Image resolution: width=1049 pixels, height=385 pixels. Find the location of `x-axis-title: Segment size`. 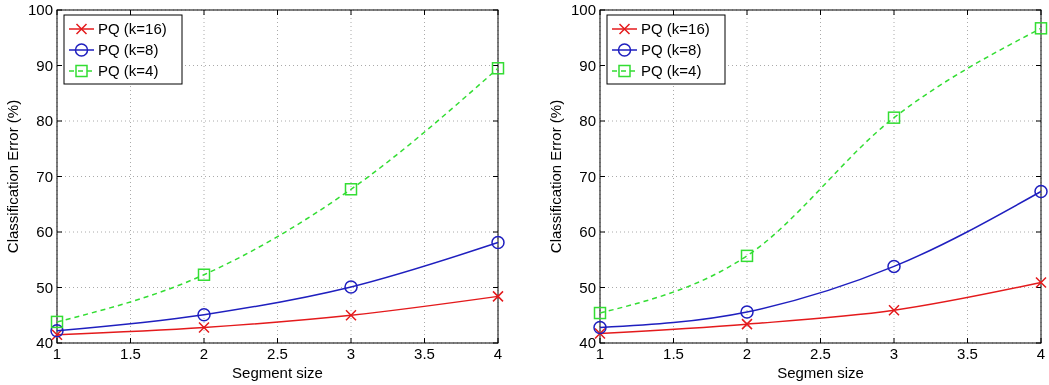

x-axis-title: Segment size is located at coordinates (277, 372).